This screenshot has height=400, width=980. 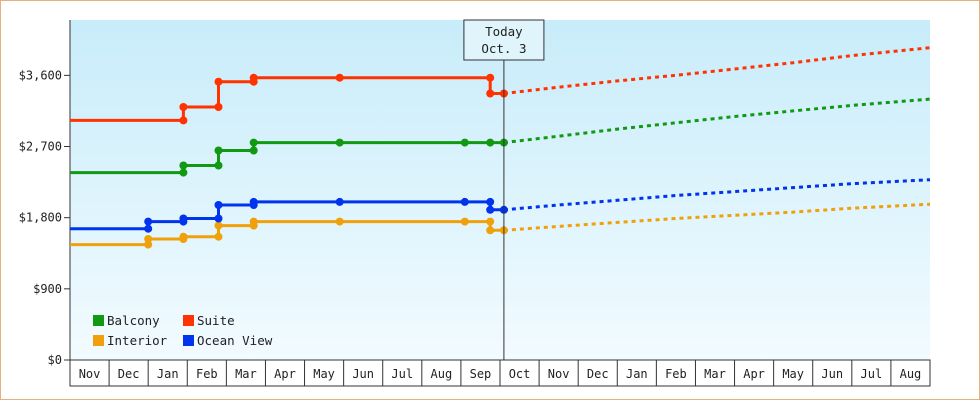 What do you see at coordinates (183, 330) in the screenshot?
I see `legend: Balcony Suite Interior Ocean View` at bounding box center [183, 330].